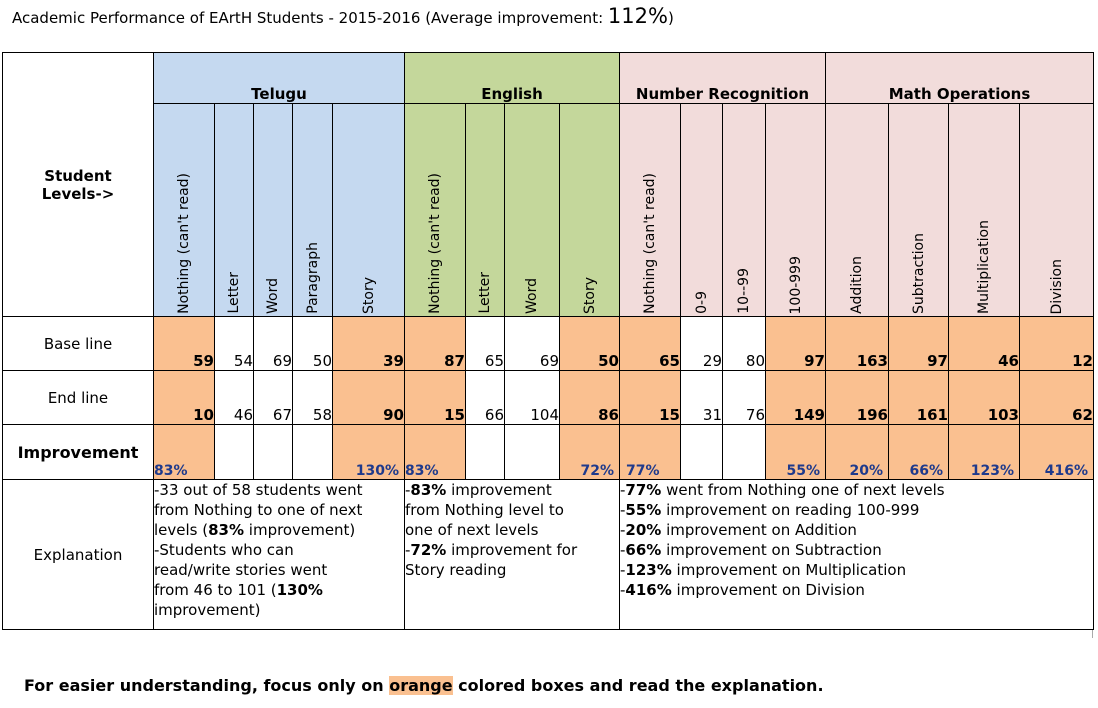 Image resolution: width=1098 pixels, height=708 pixels. What do you see at coordinates (428, 550) in the screenshot?
I see `explanation-percent: 72%` at bounding box center [428, 550].